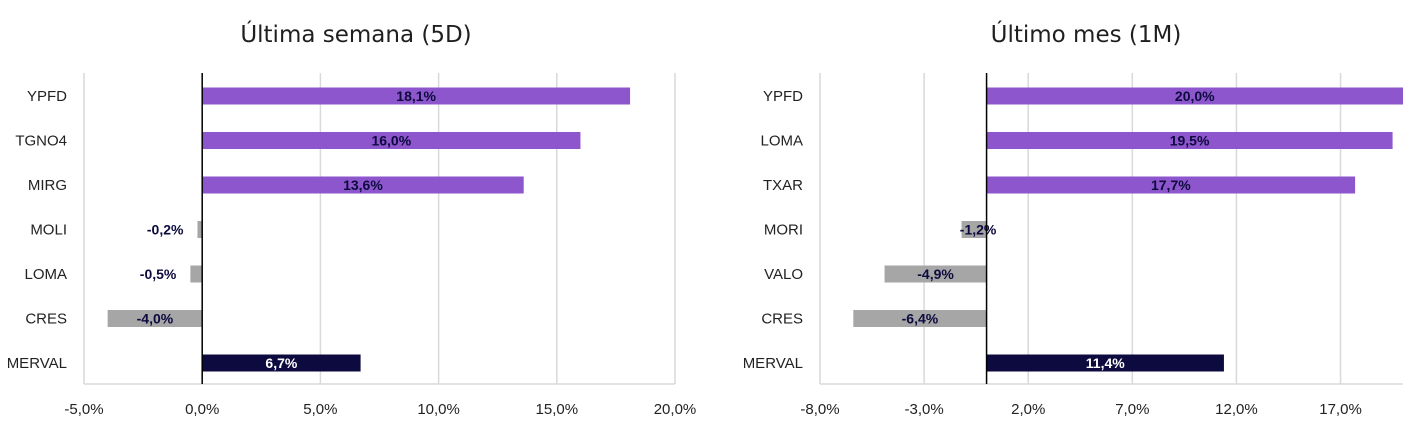  I want to click on data-label: 19,5%, so click(1190, 141).